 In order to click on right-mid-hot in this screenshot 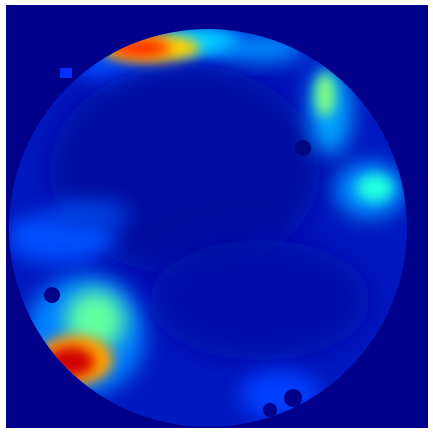, I will do `click(375, 188)`.